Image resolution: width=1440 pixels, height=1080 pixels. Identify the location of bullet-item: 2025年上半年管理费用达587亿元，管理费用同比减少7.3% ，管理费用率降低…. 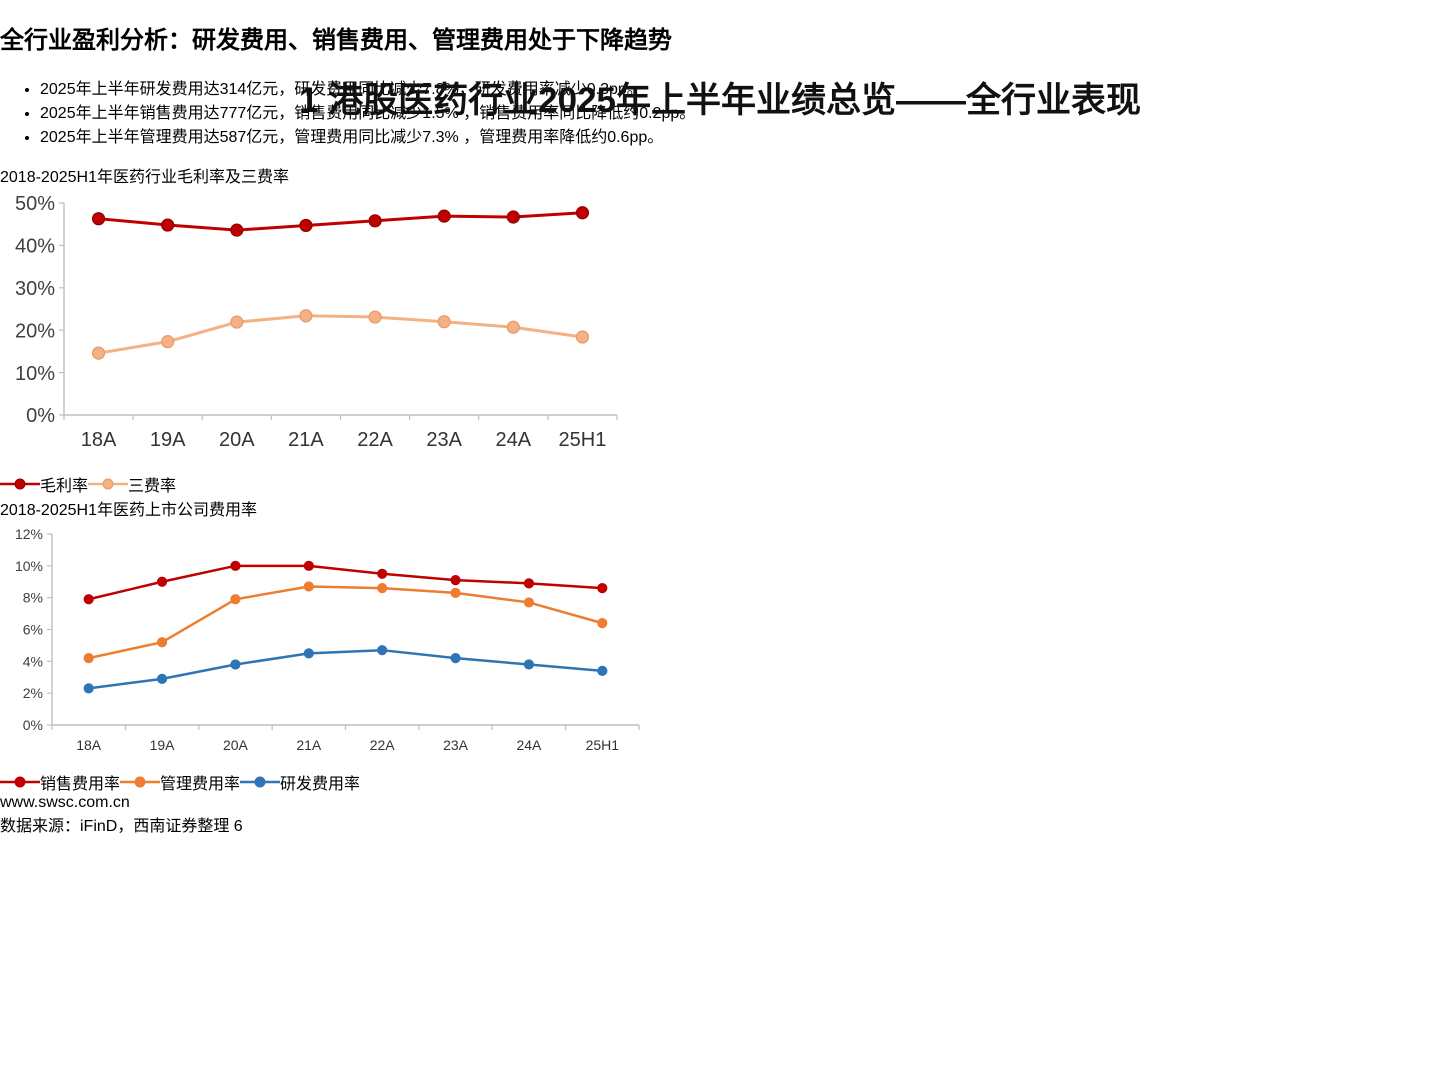
(740, 135).